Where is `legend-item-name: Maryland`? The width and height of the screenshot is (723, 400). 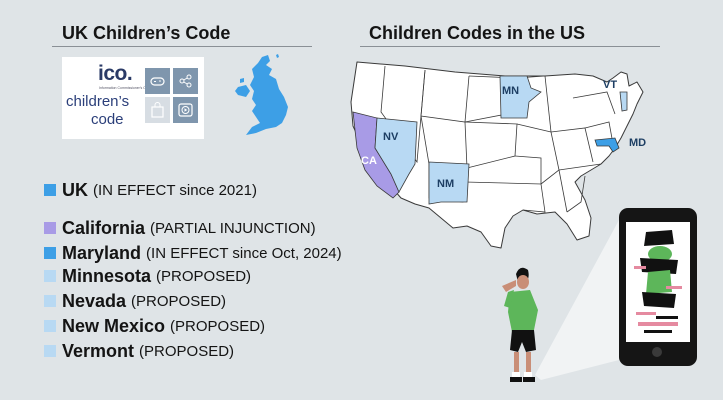 legend-item-name: Maryland is located at coordinates (102, 252).